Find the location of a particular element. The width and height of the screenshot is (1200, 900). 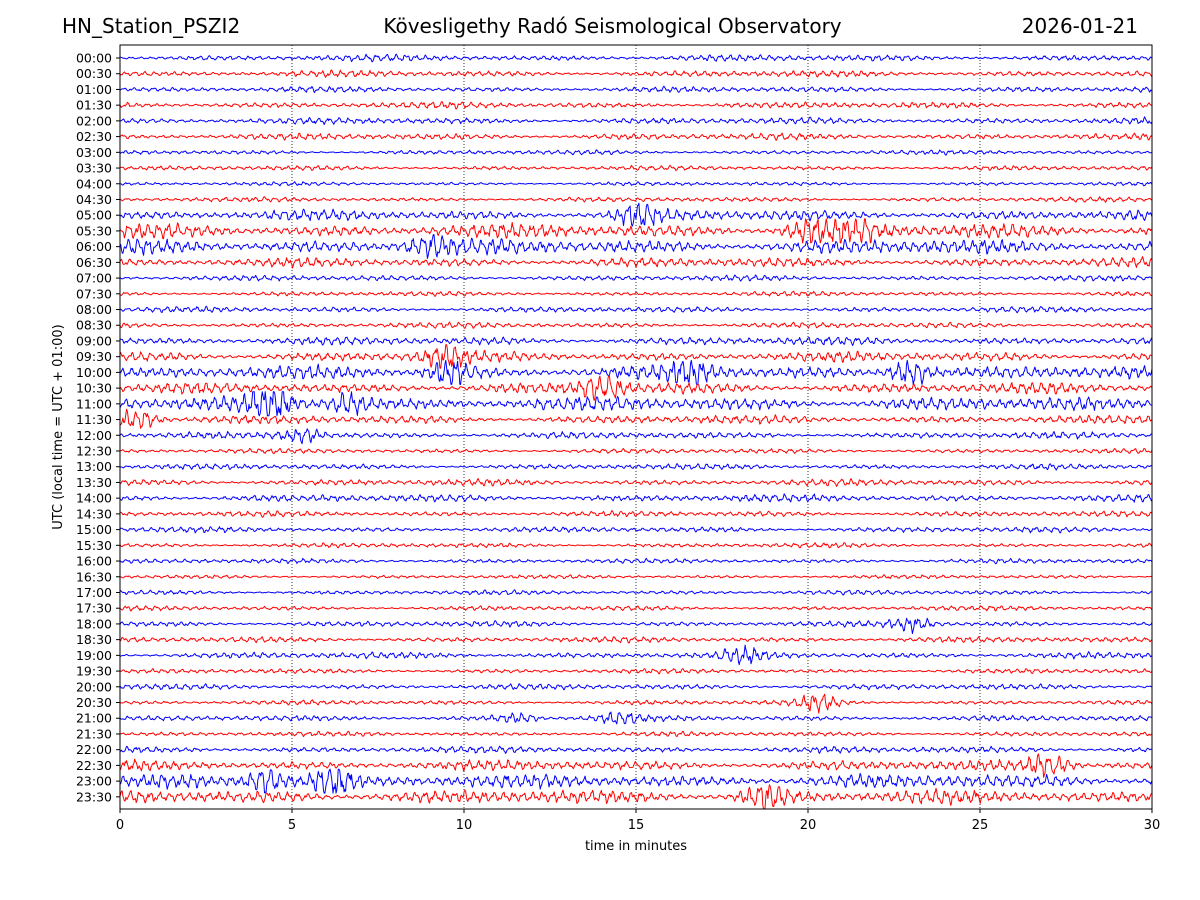

y-tick-label: 20:00 is located at coordinates (94, 686).